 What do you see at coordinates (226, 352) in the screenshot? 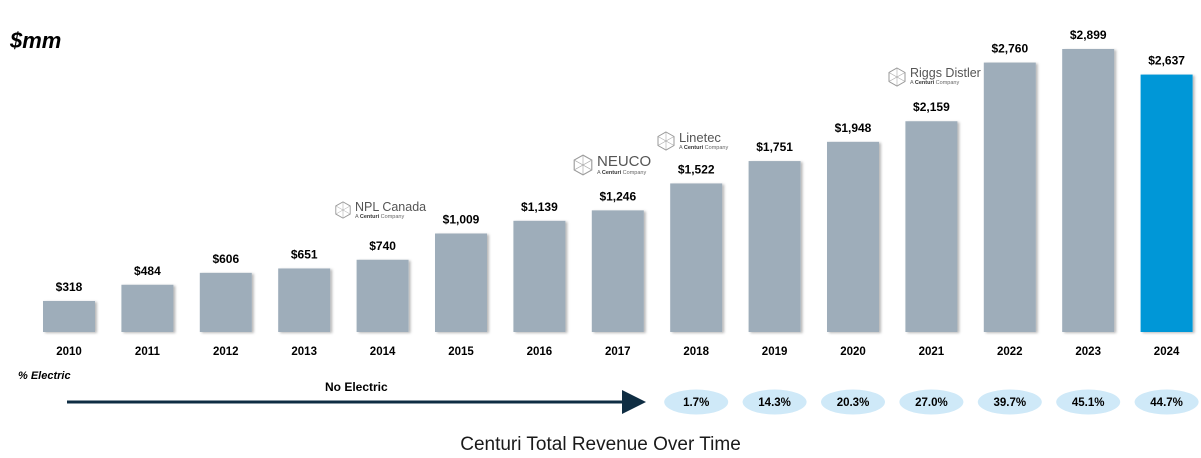
I see `x-tick-label-2012: 2012` at bounding box center [226, 352].